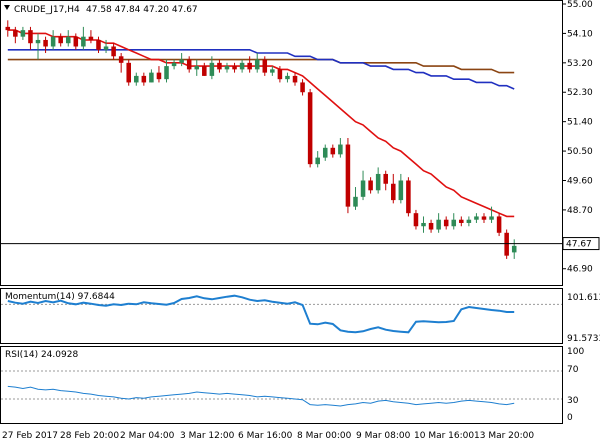 The height and width of the screenshot is (443, 600). What do you see at coordinates (89, 436) in the screenshot?
I see `time-label: 28 Feb 20:00` at bounding box center [89, 436].